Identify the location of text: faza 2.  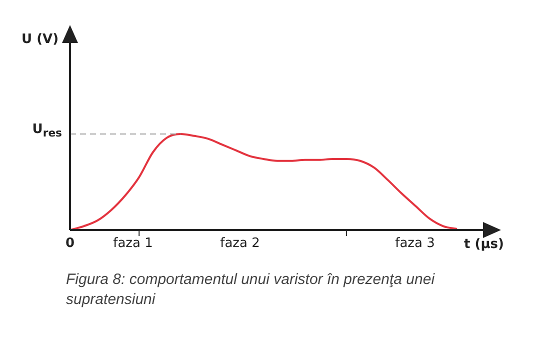
(240, 243).